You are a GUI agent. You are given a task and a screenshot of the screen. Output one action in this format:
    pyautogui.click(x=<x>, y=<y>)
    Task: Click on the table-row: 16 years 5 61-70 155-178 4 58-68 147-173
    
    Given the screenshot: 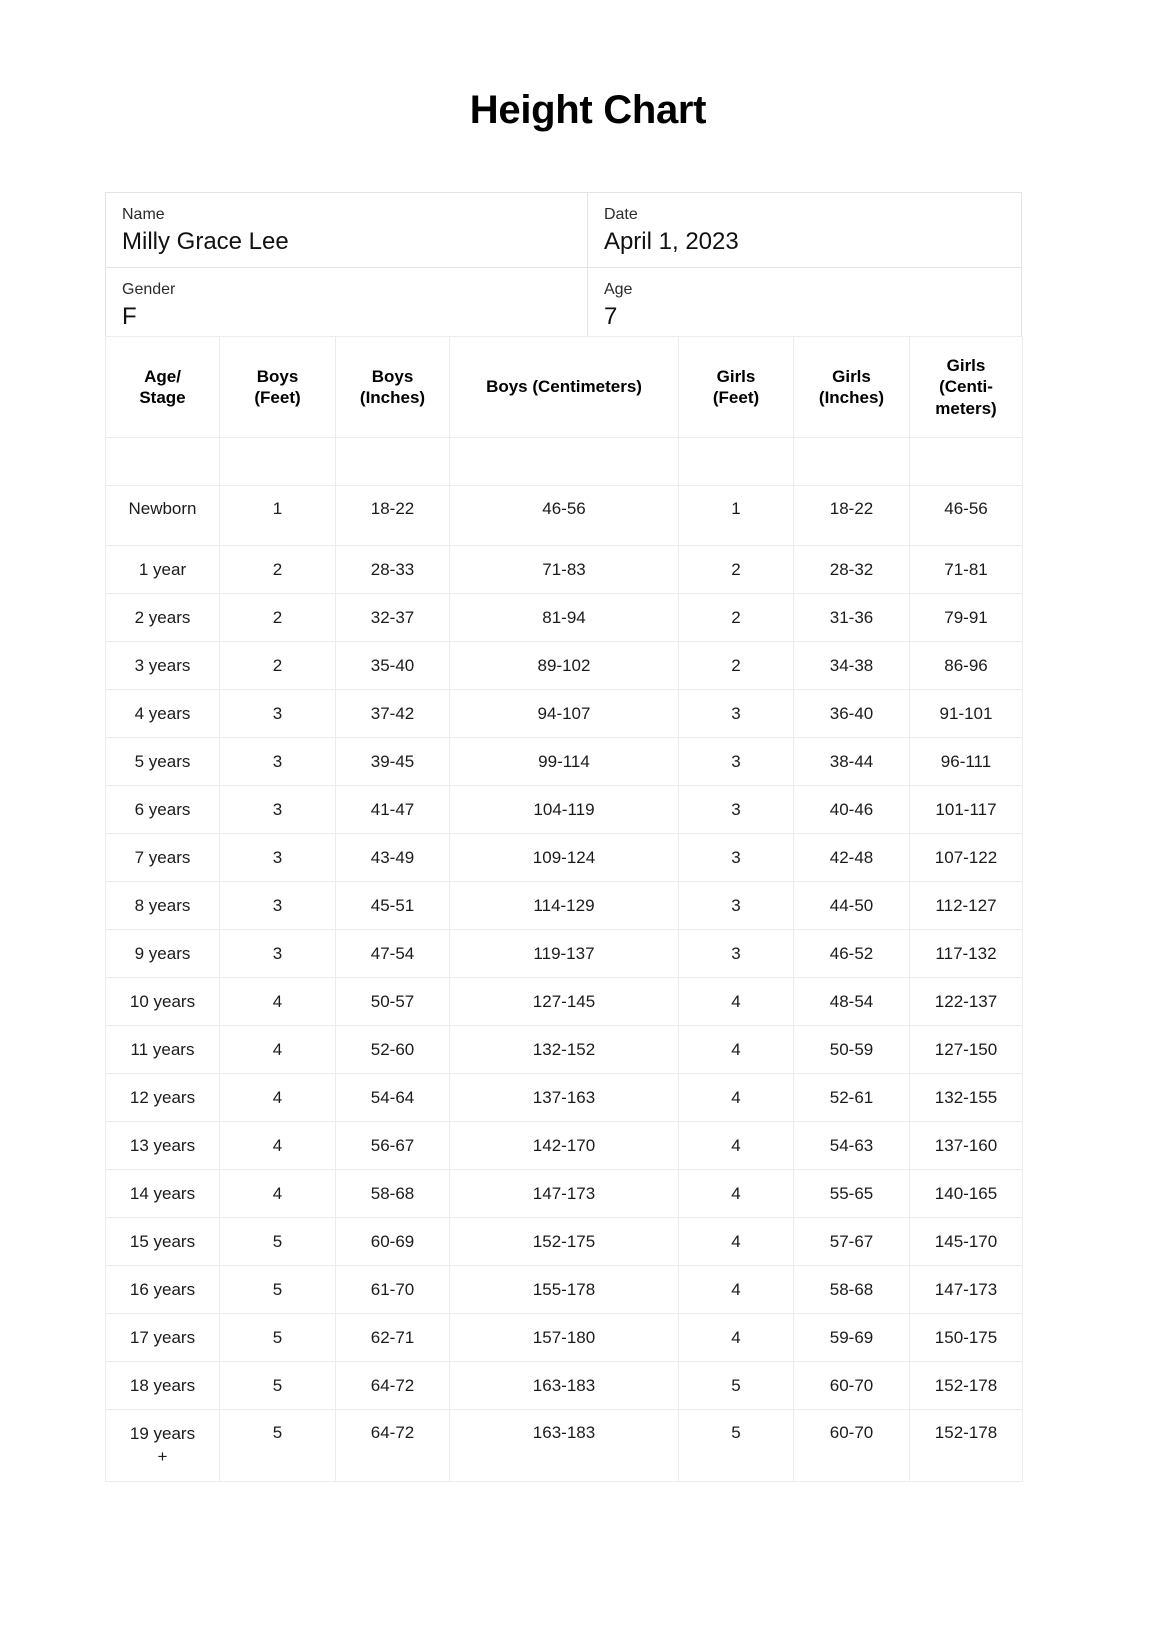 What is the action you would take?
    pyautogui.click(x=564, y=1289)
    